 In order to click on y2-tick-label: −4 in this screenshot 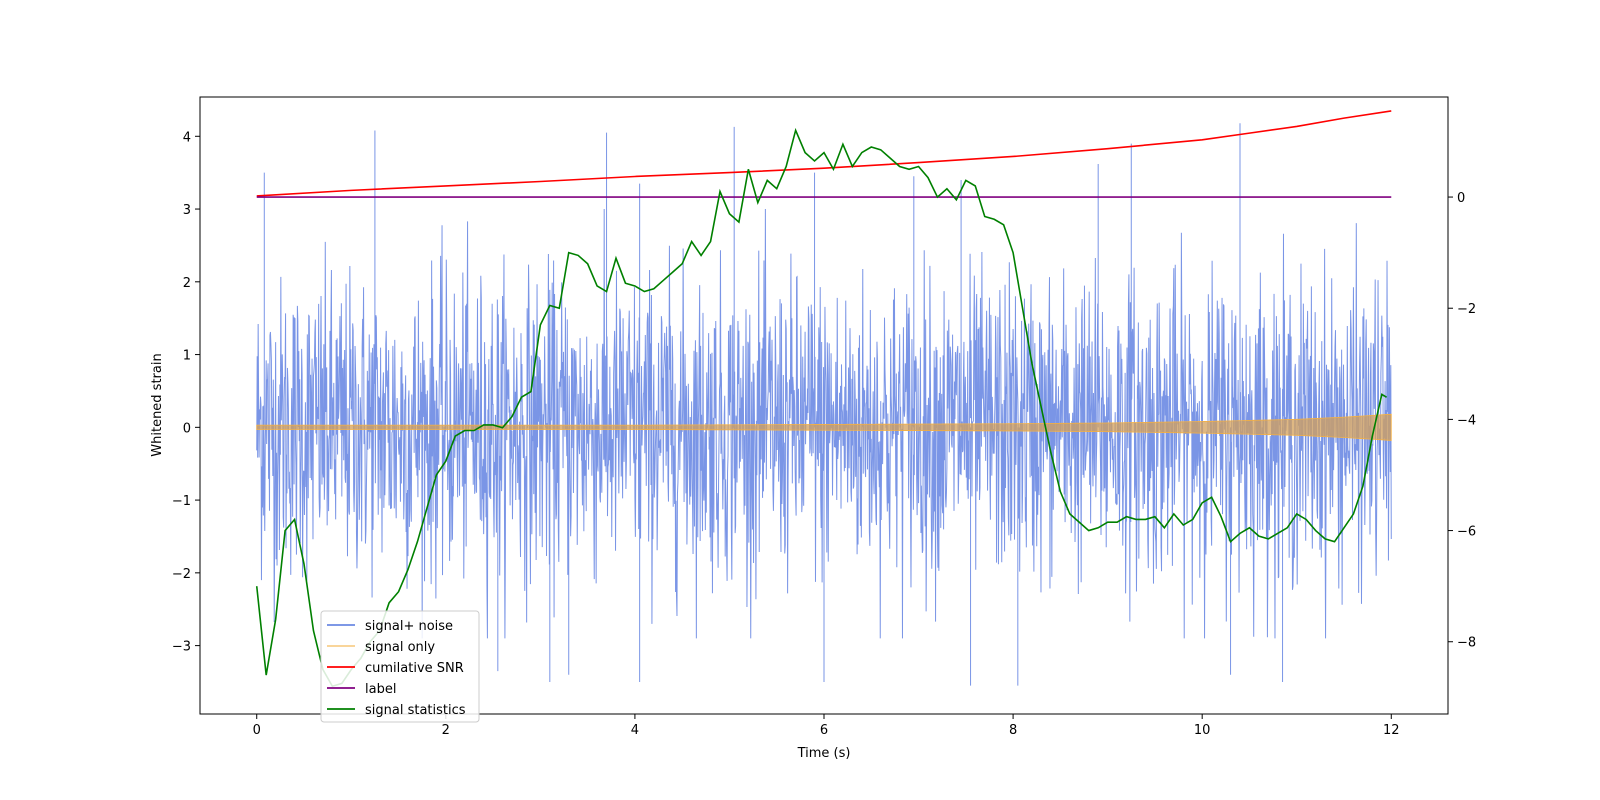, I will do `click(1466, 420)`.